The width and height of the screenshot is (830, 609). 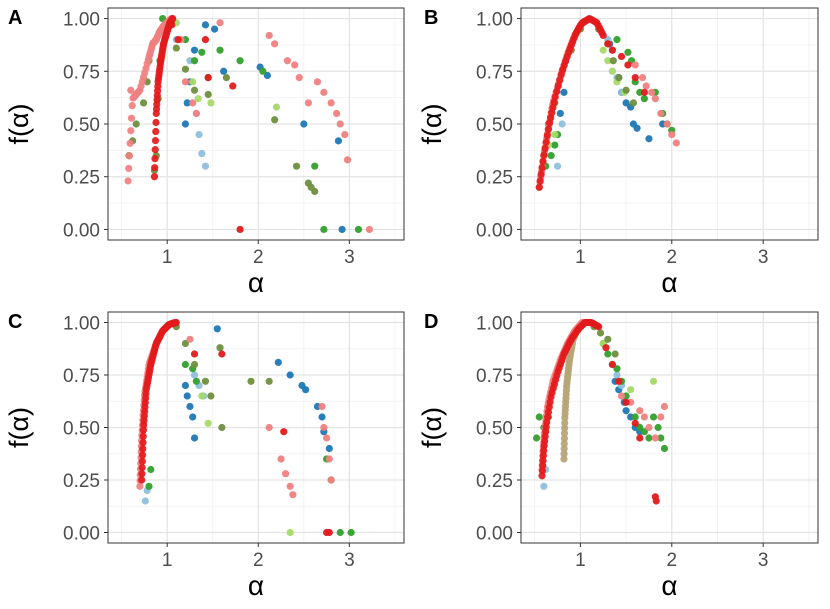 What do you see at coordinates (81, 481) in the screenshot?
I see `y-tick-label: 0.25` at bounding box center [81, 481].